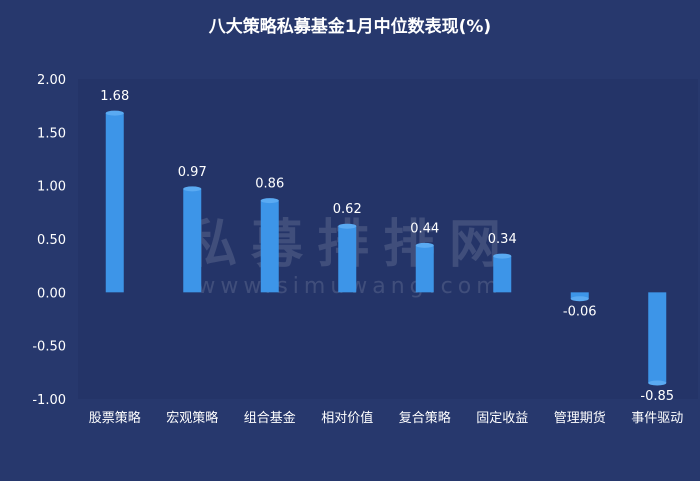  What do you see at coordinates (502, 239) in the screenshot?
I see `data-label: 0.34` at bounding box center [502, 239].